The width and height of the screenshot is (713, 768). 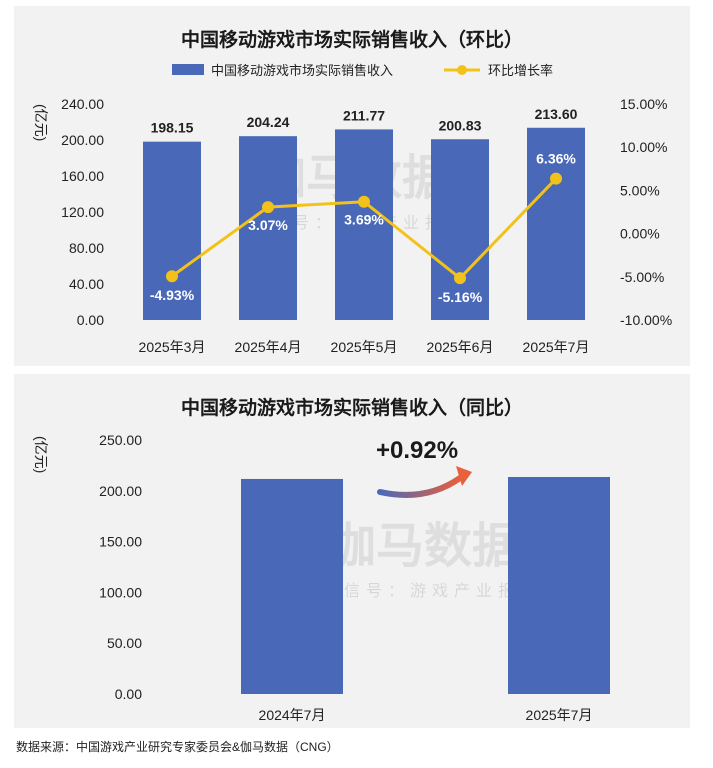 I want to click on chart-title: 中国移动游戏市场实际销售收入（同比）, so click(x=352, y=407).